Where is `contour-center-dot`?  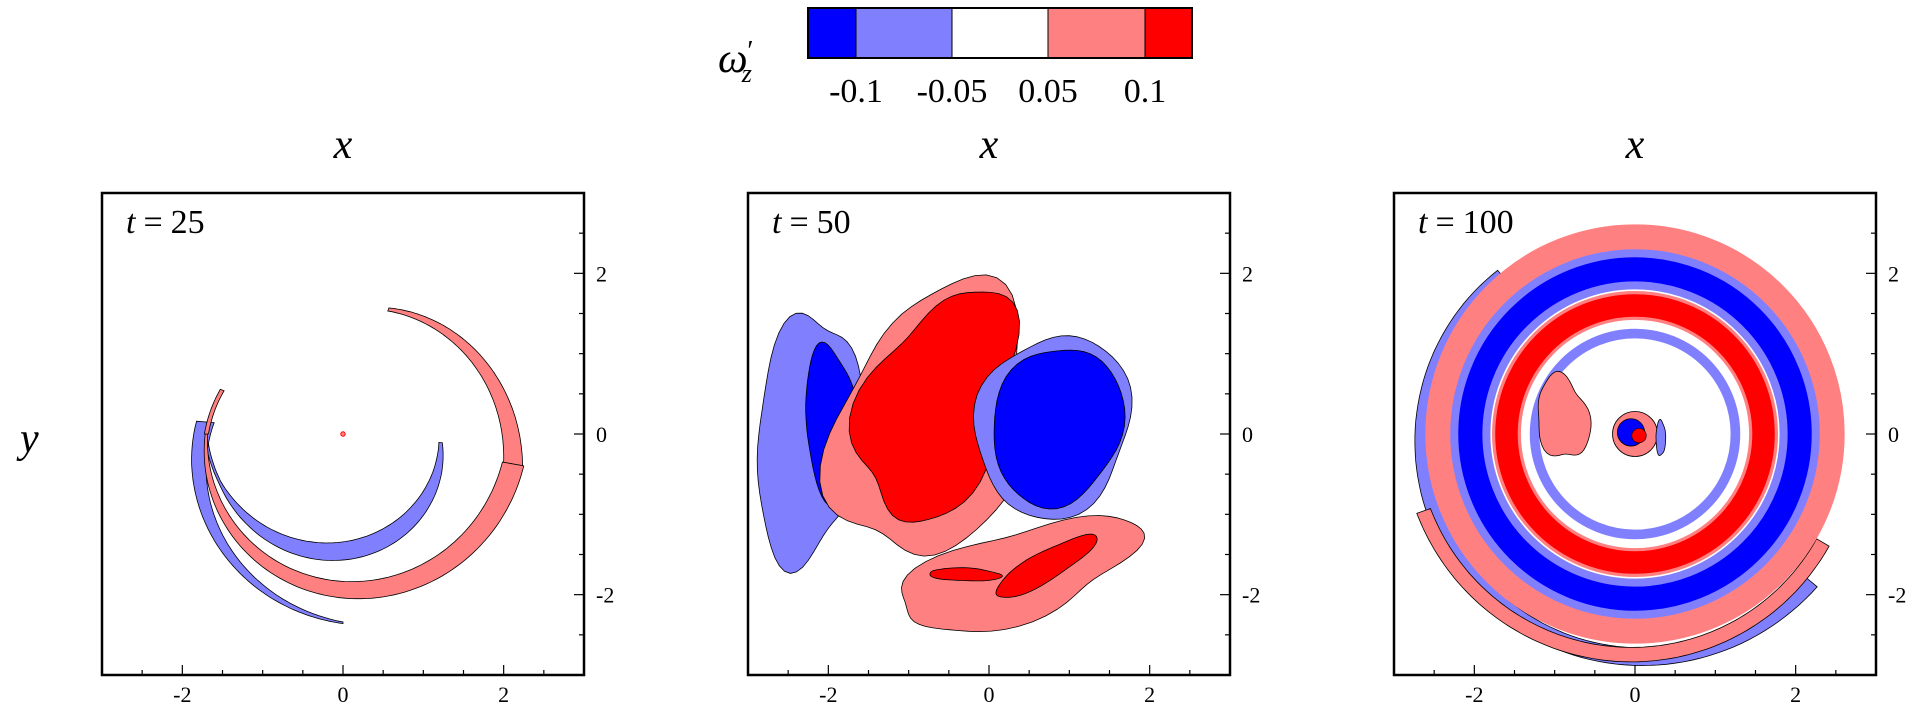
contour-center-dot is located at coordinates (343, 434).